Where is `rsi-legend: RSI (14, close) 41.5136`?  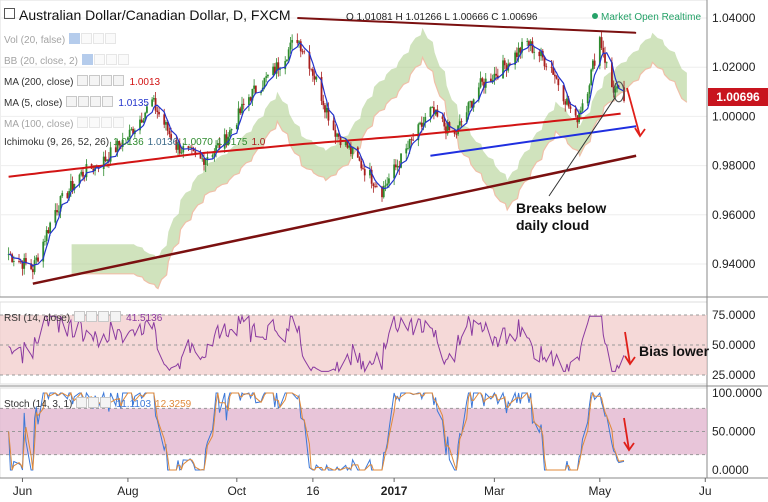
rsi-legend: RSI (14, close) 41.5136 is located at coordinates (83, 318).